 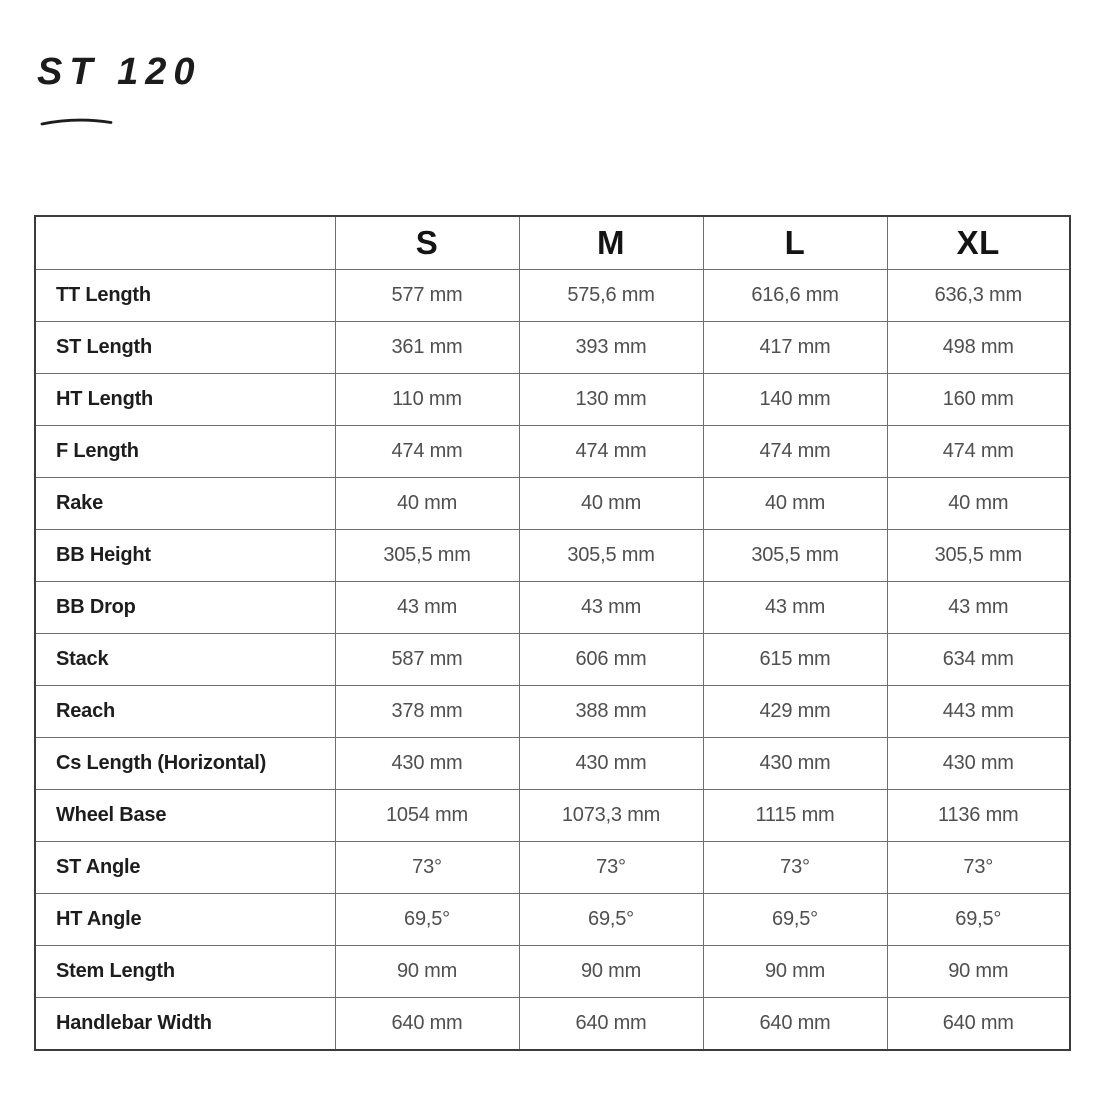 I want to click on table-row: ST Angle 73° 73° 73° 73°, so click(x=552, y=867).